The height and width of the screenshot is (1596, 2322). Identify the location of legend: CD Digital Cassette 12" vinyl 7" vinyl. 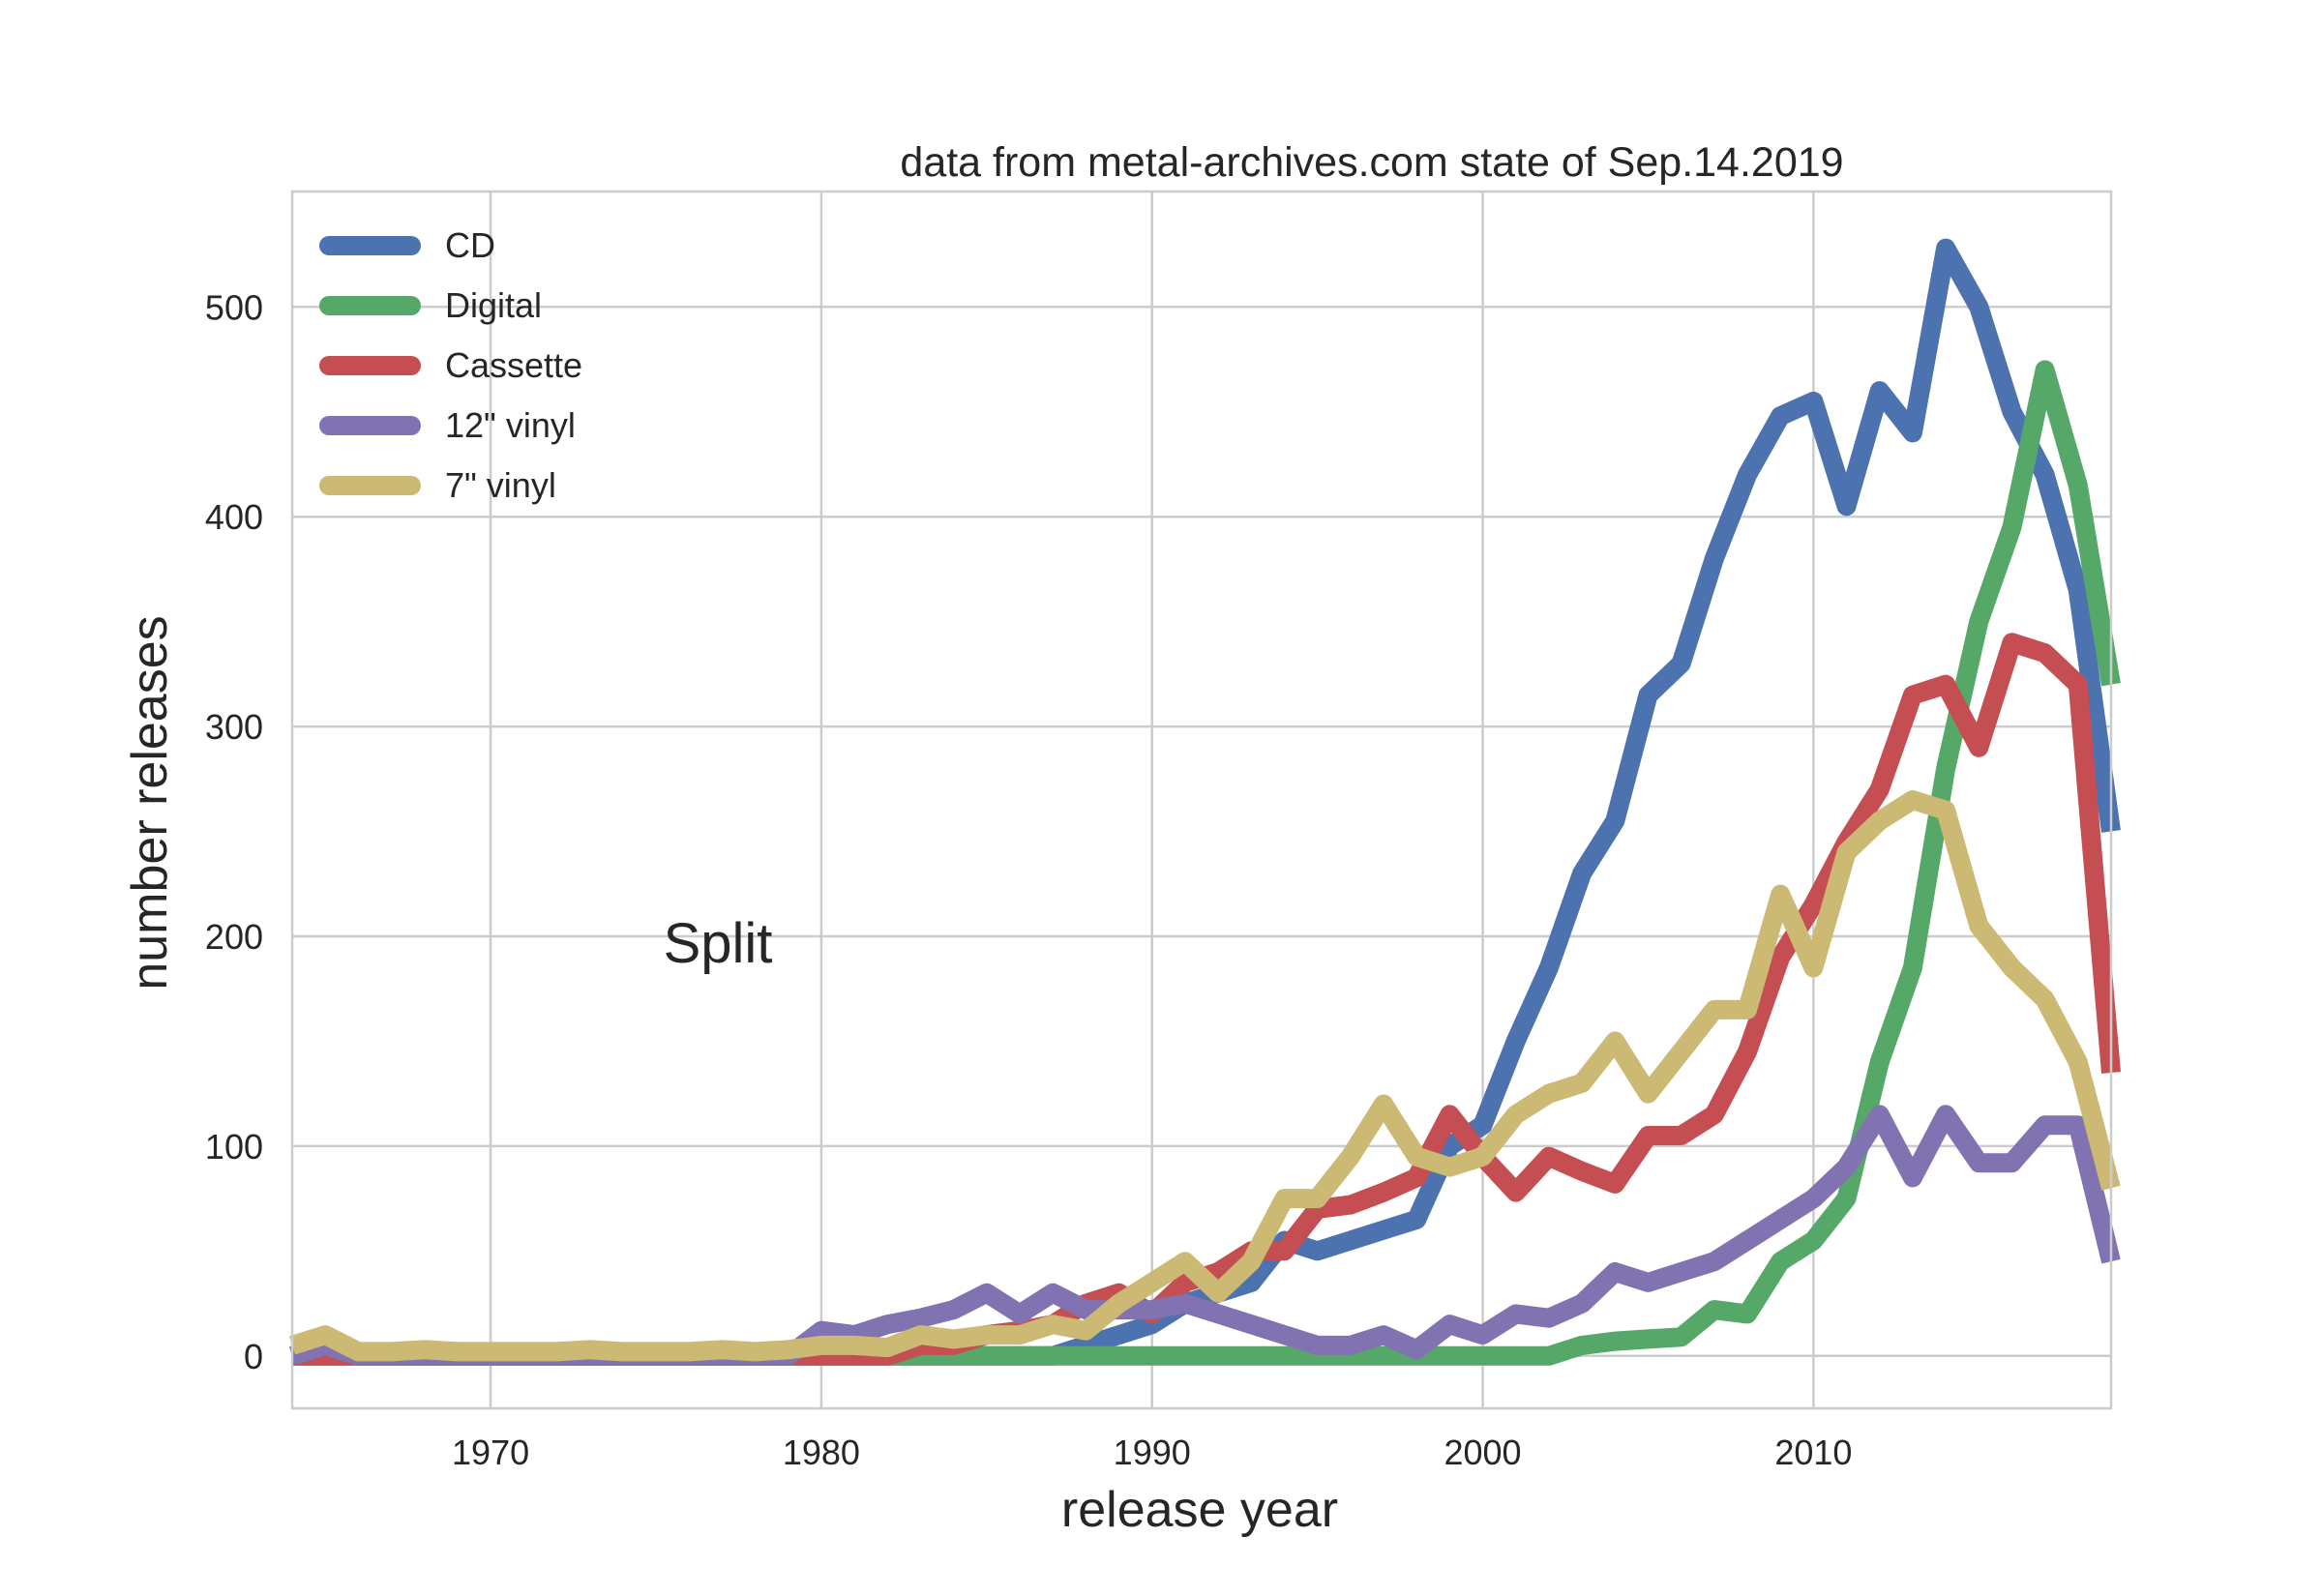
(450, 365).